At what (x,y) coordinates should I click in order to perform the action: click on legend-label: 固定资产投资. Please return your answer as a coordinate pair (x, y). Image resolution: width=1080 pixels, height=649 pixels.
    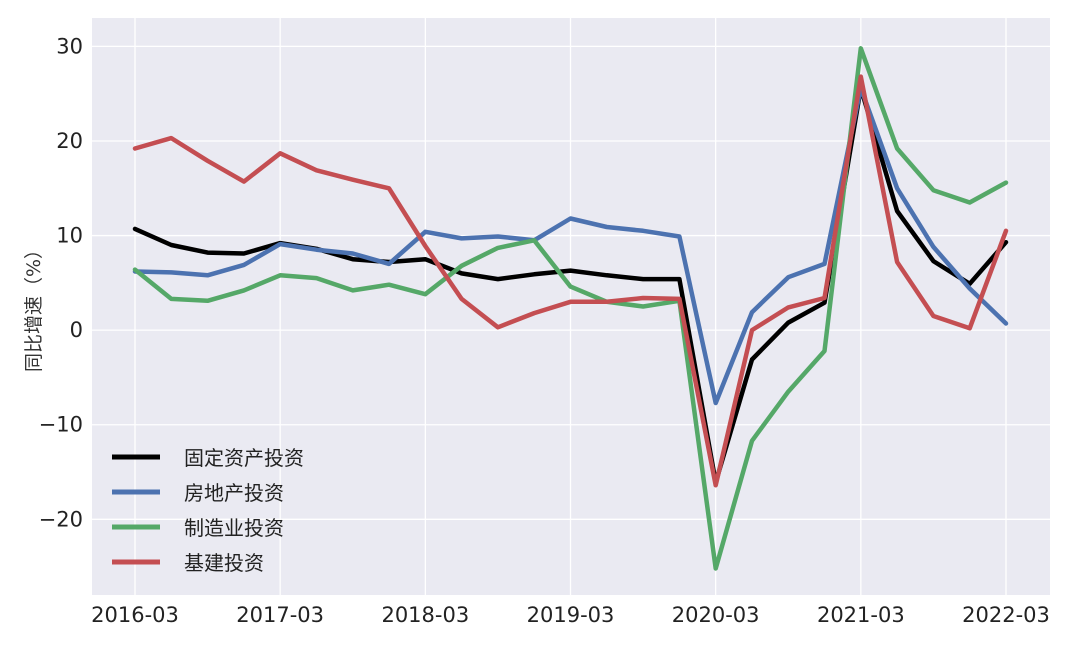
    Looking at the image, I should click on (244, 458).